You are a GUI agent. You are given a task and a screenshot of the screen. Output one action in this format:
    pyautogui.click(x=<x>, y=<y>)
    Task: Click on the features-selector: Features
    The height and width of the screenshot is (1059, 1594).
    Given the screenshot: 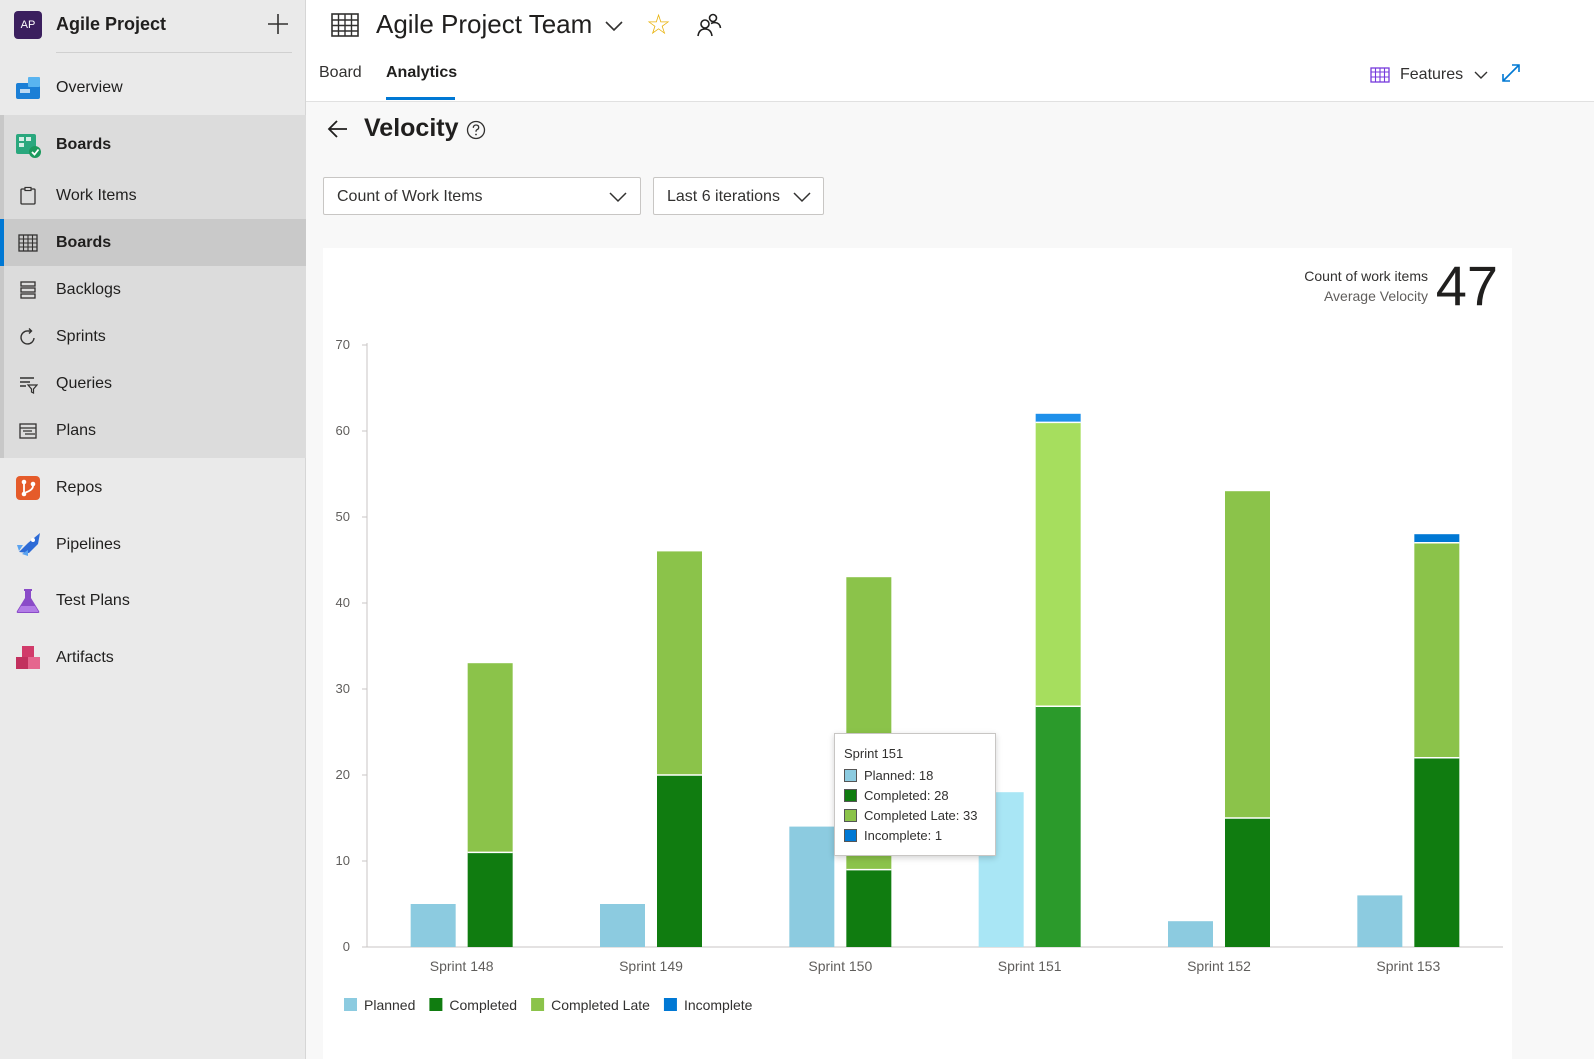 What is the action you would take?
    pyautogui.click(x=1429, y=75)
    